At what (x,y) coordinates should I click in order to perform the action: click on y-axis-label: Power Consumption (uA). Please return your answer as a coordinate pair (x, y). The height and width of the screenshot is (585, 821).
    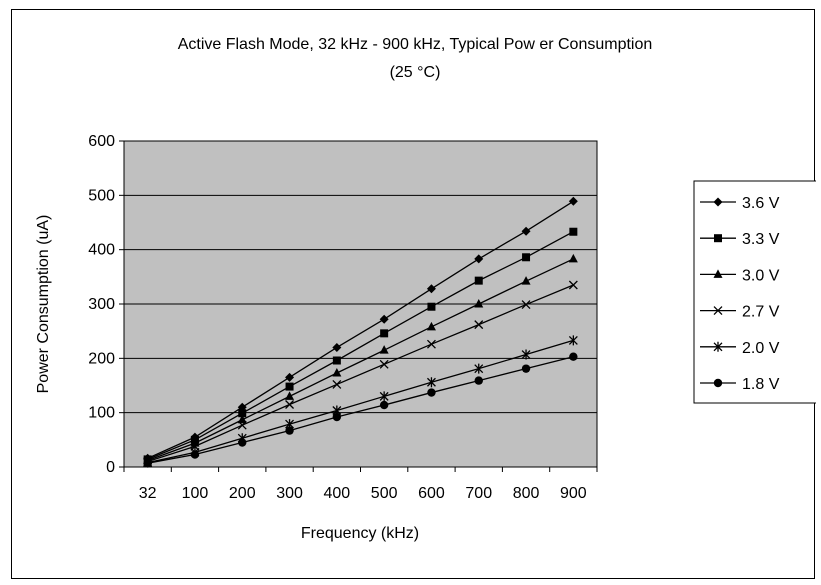
    Looking at the image, I should click on (43, 304).